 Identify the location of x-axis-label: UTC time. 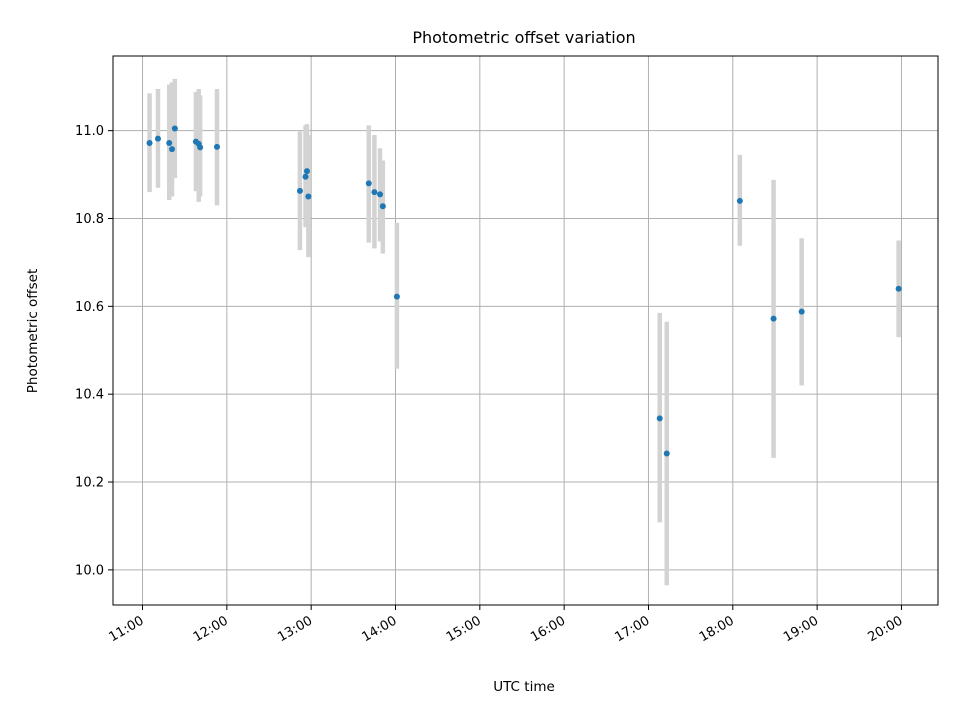
(524, 687).